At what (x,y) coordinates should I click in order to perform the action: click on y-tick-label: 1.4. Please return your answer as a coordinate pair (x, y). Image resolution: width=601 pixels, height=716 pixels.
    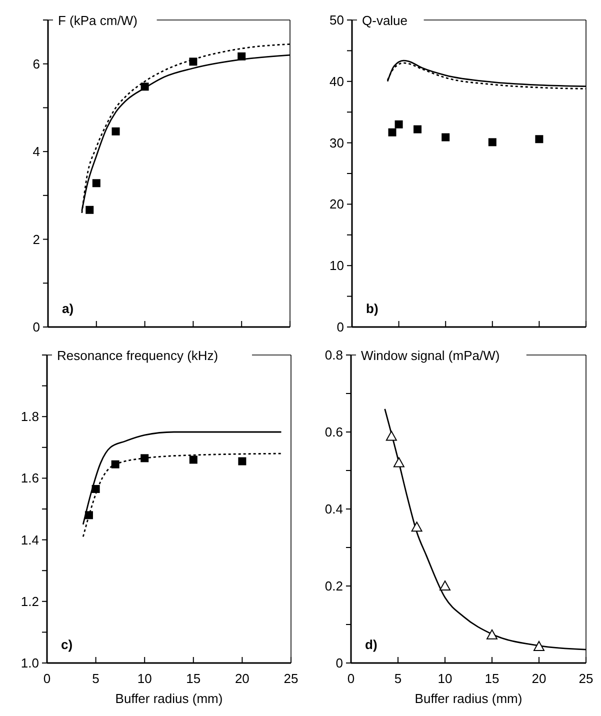
    Looking at the image, I should click on (29, 540).